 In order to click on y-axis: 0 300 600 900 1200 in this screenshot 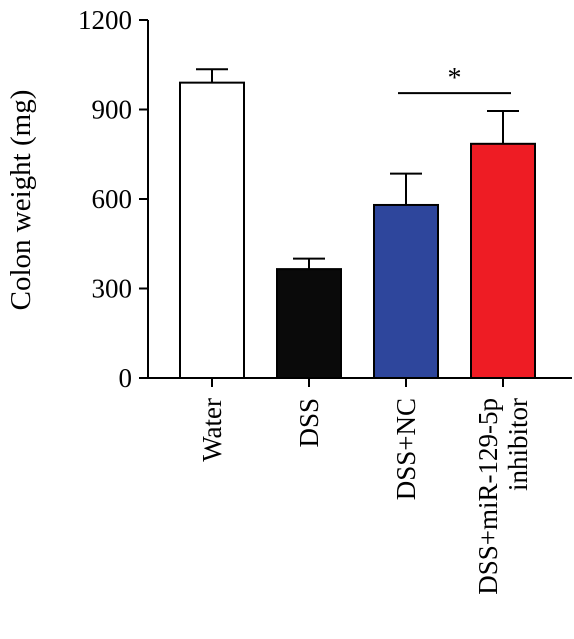, I will do `click(113, 199)`.